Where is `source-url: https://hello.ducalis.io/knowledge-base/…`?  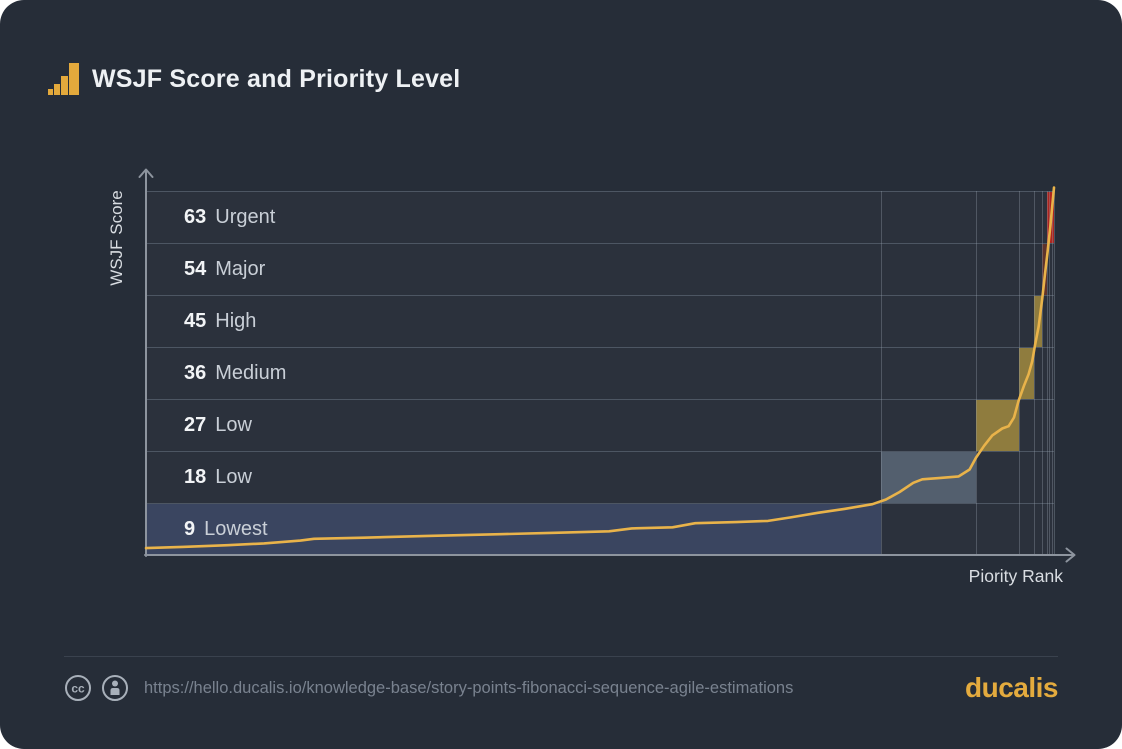 source-url: https://hello.ducalis.io/knowledge-base/… is located at coordinates (469, 687).